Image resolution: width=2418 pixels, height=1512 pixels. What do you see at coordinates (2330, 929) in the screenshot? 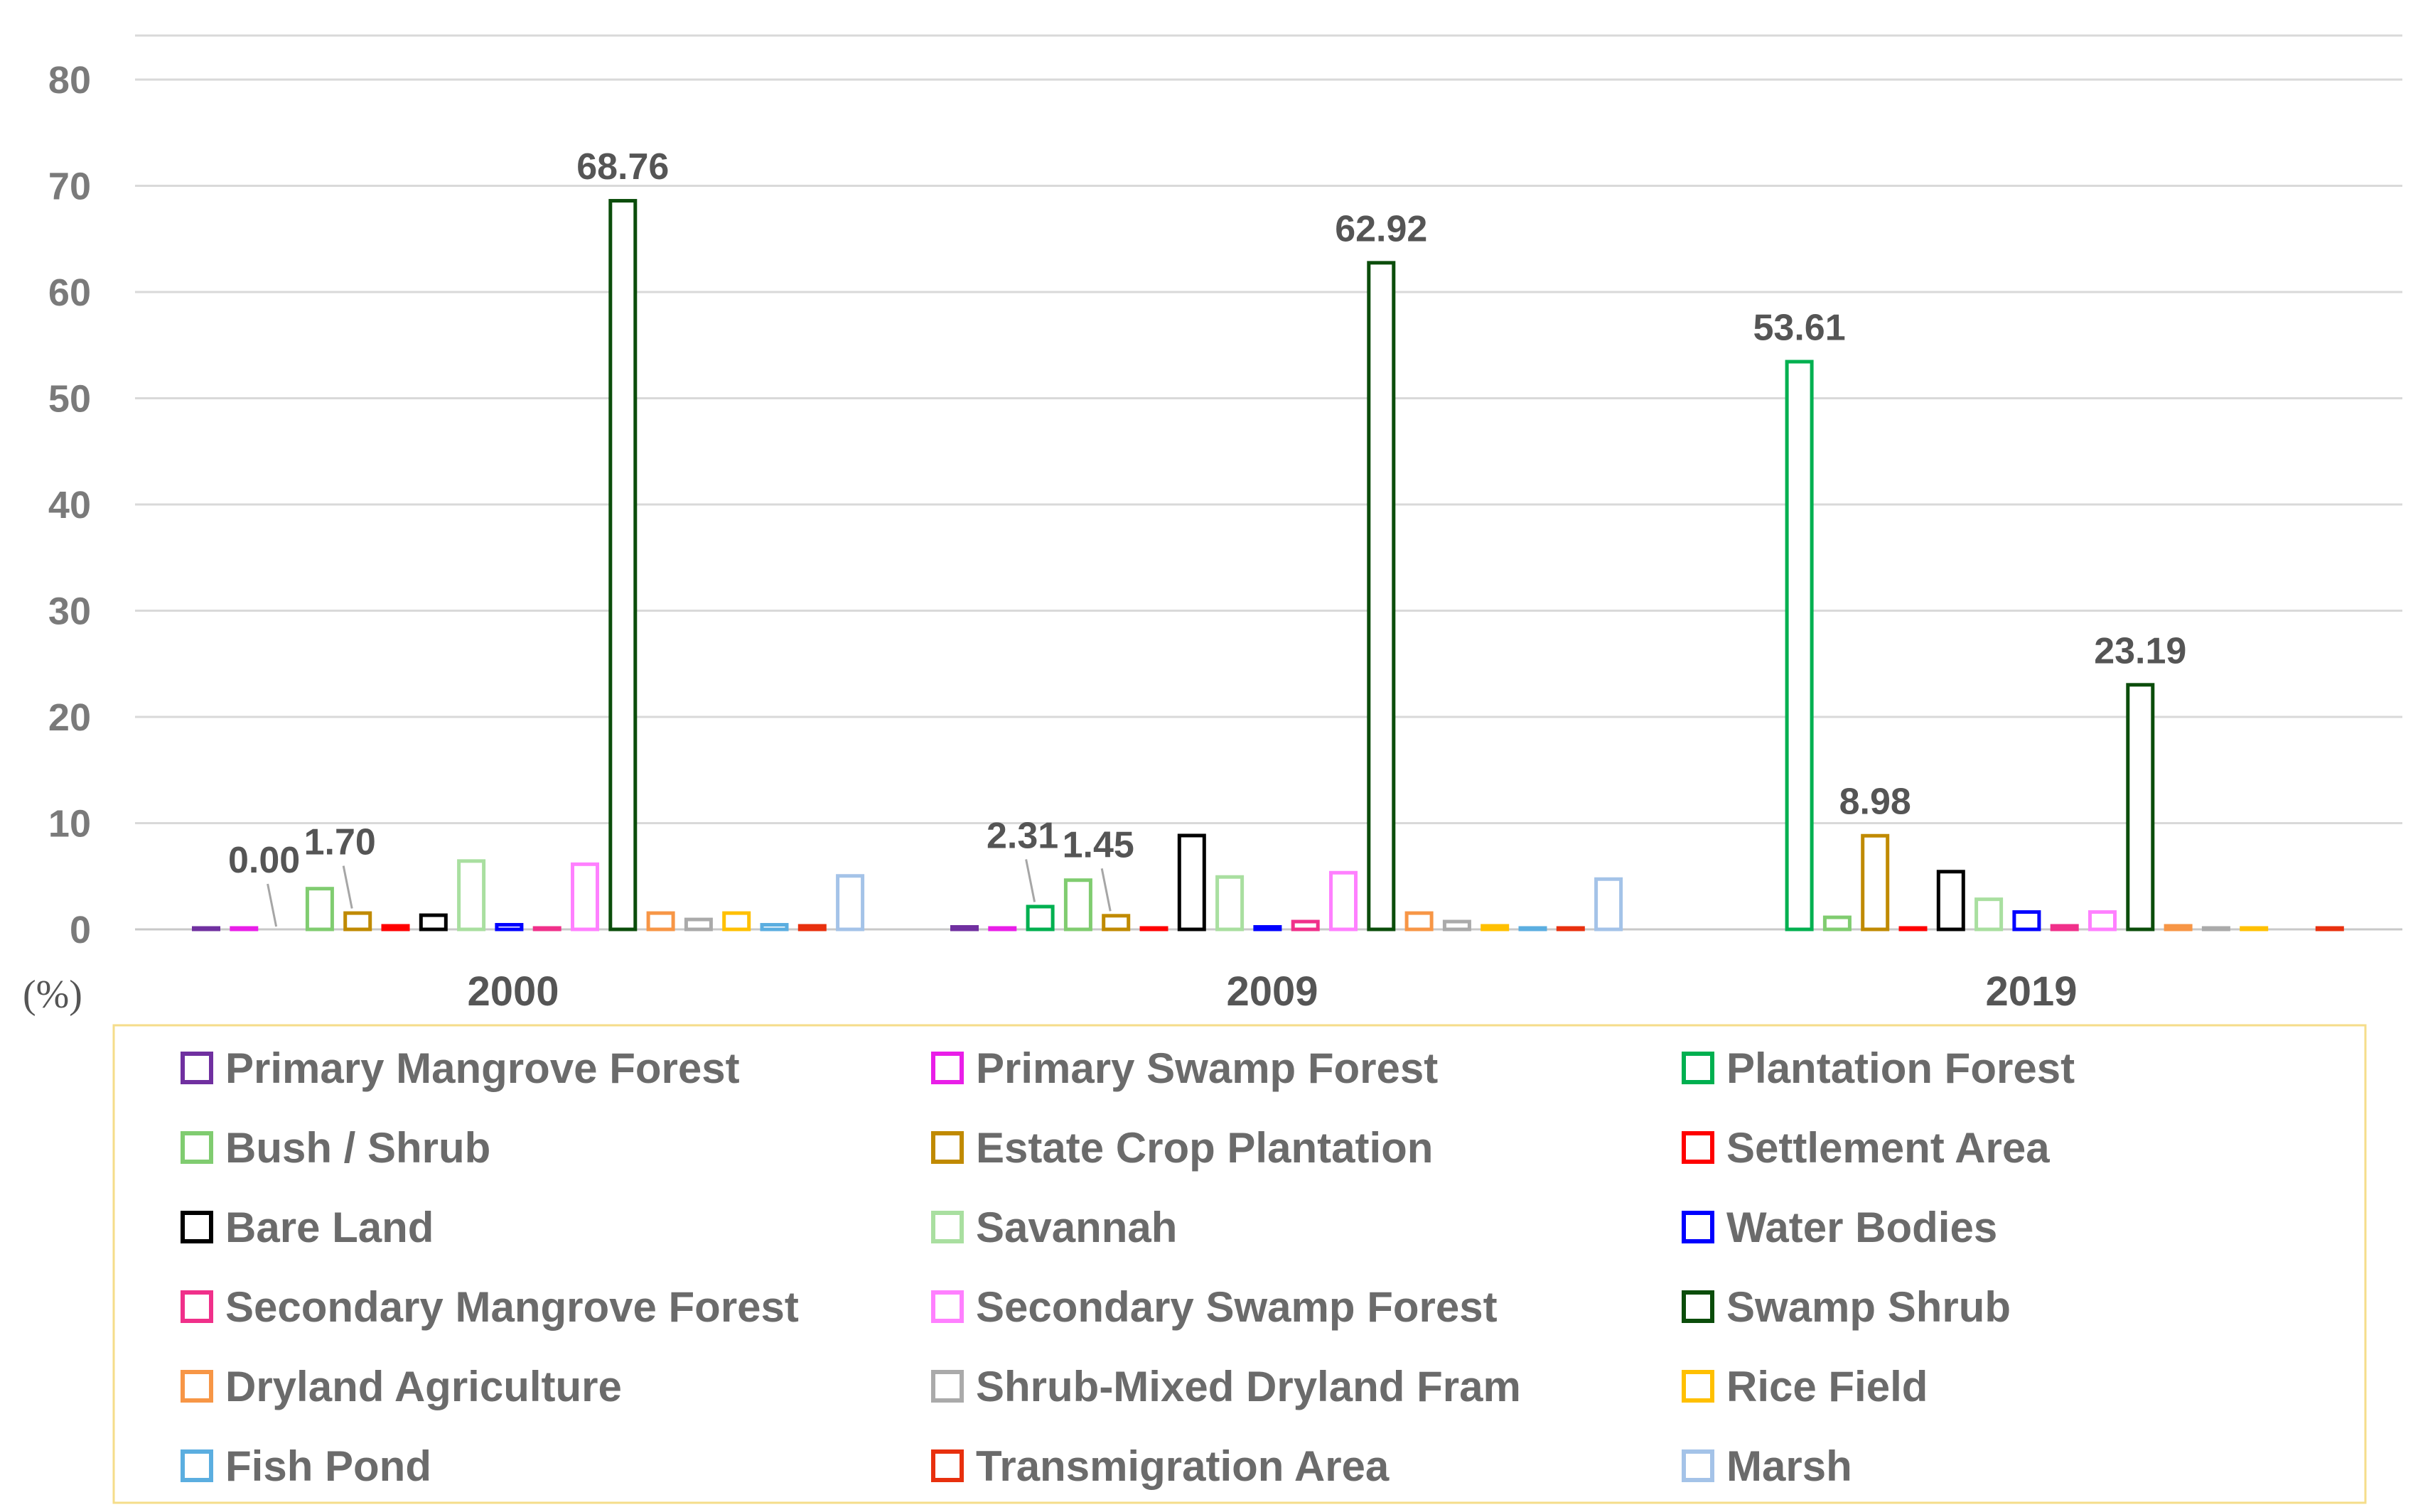
I see `bar-2019-transmigration-area` at bounding box center [2330, 929].